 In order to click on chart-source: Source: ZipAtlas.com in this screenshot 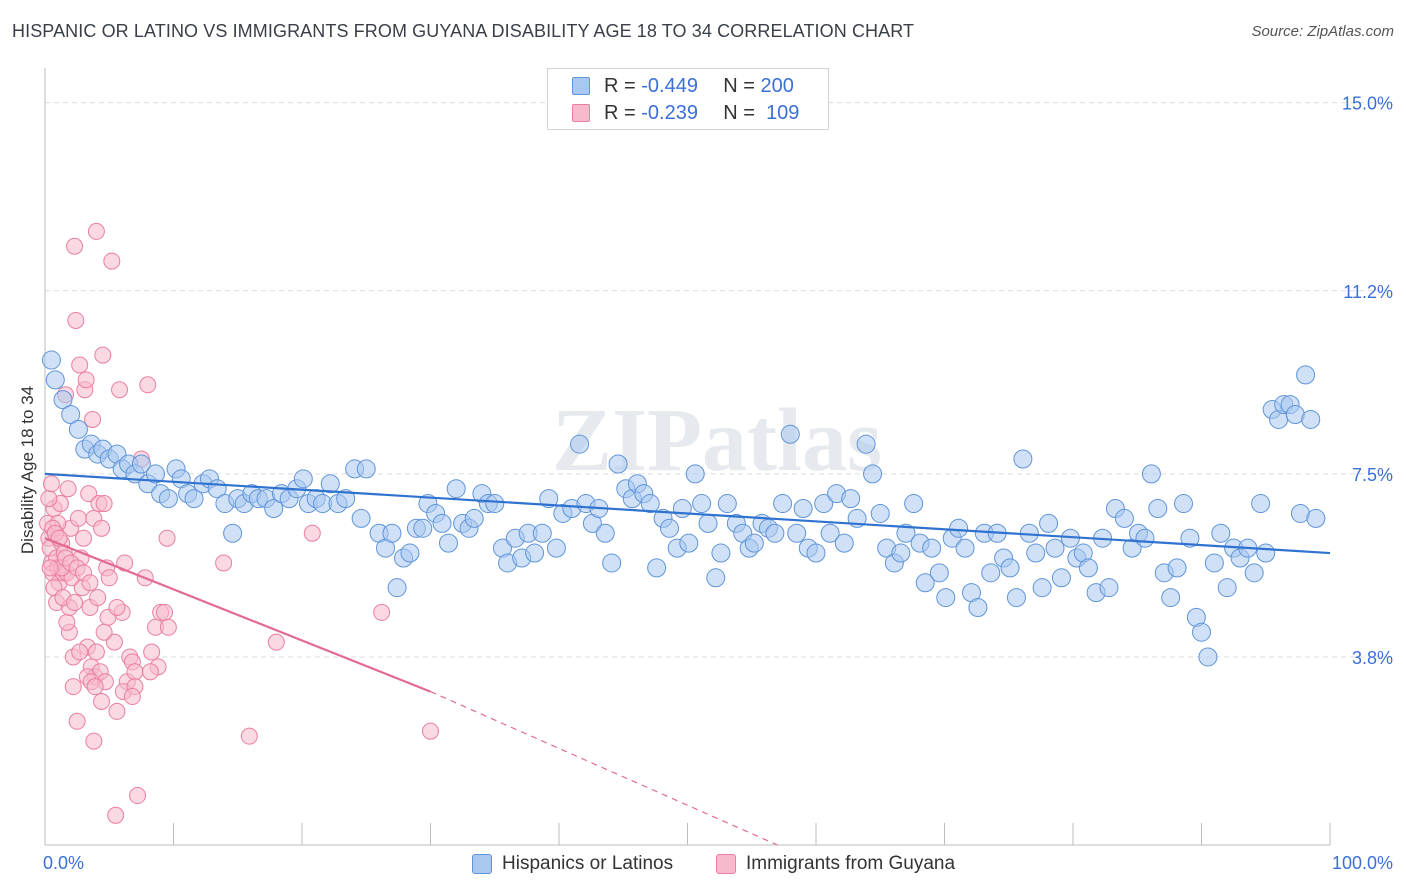, I will do `click(1322, 31)`.